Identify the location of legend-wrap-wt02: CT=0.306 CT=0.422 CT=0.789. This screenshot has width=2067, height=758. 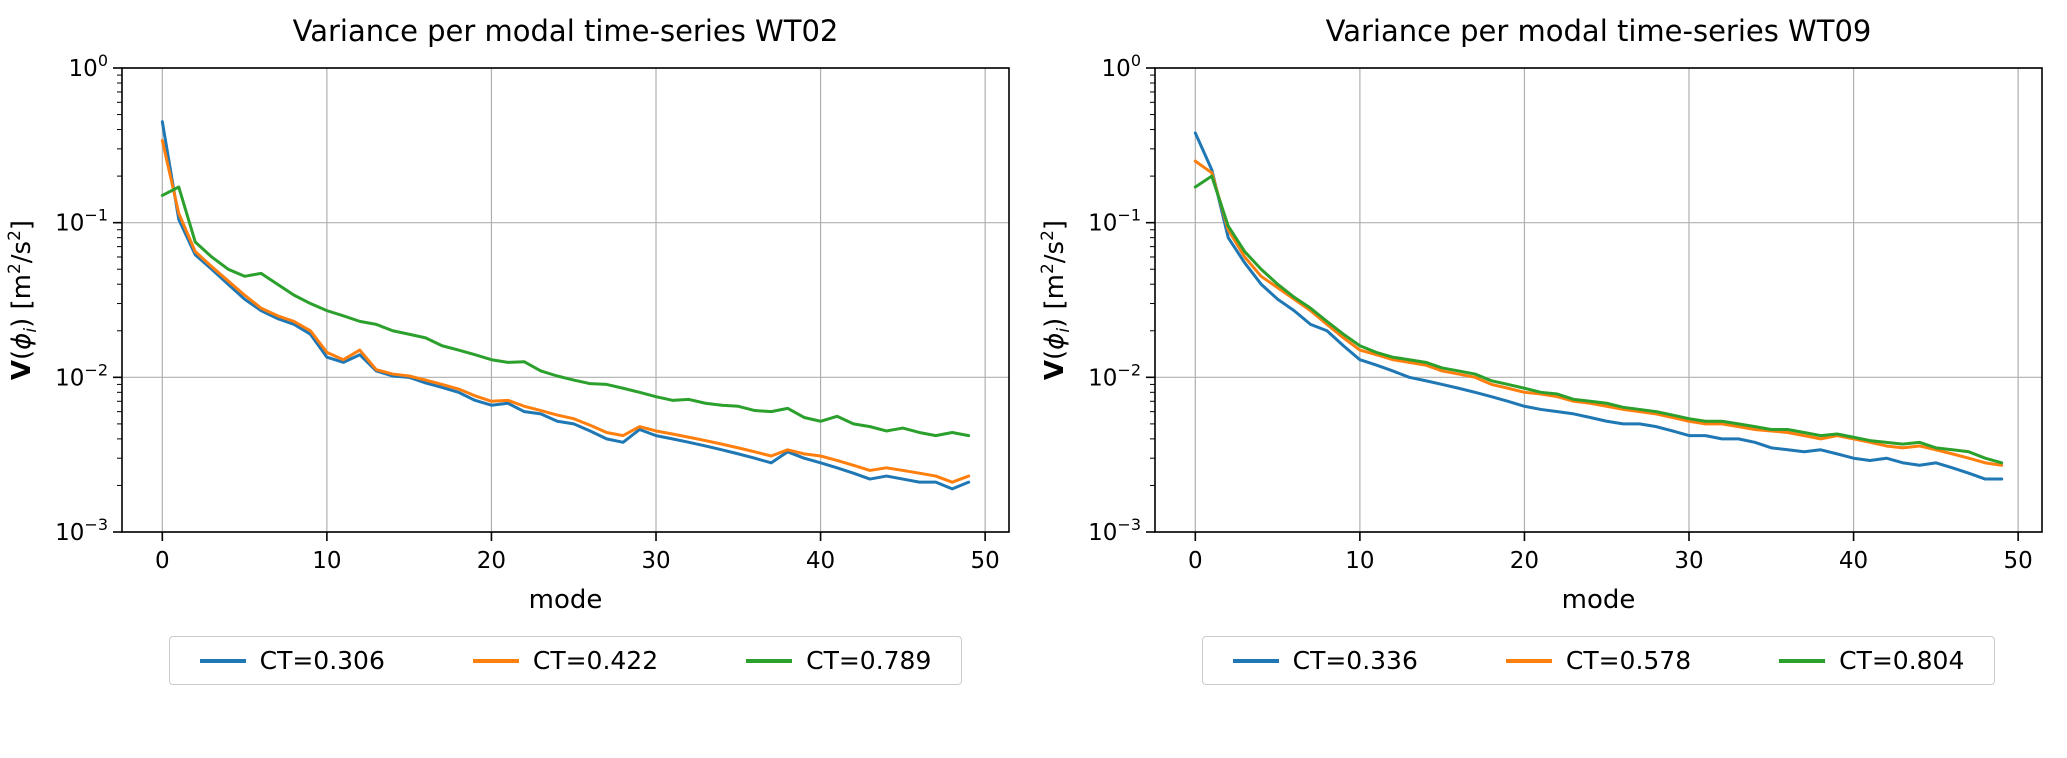
(516, 660).